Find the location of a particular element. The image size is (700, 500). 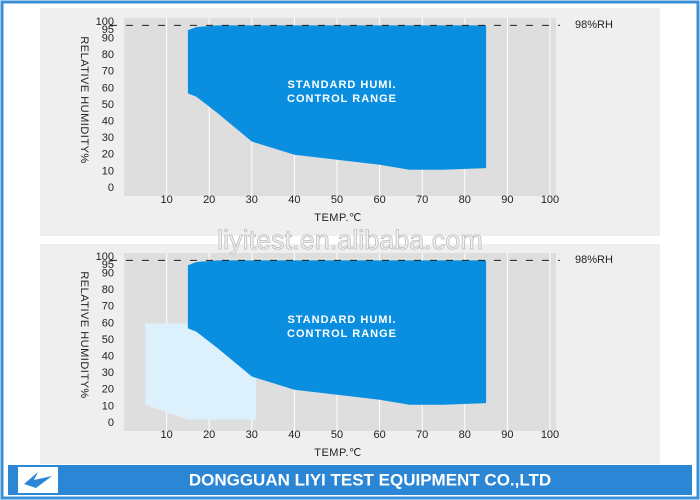

logo-mark is located at coordinates (38, 480).